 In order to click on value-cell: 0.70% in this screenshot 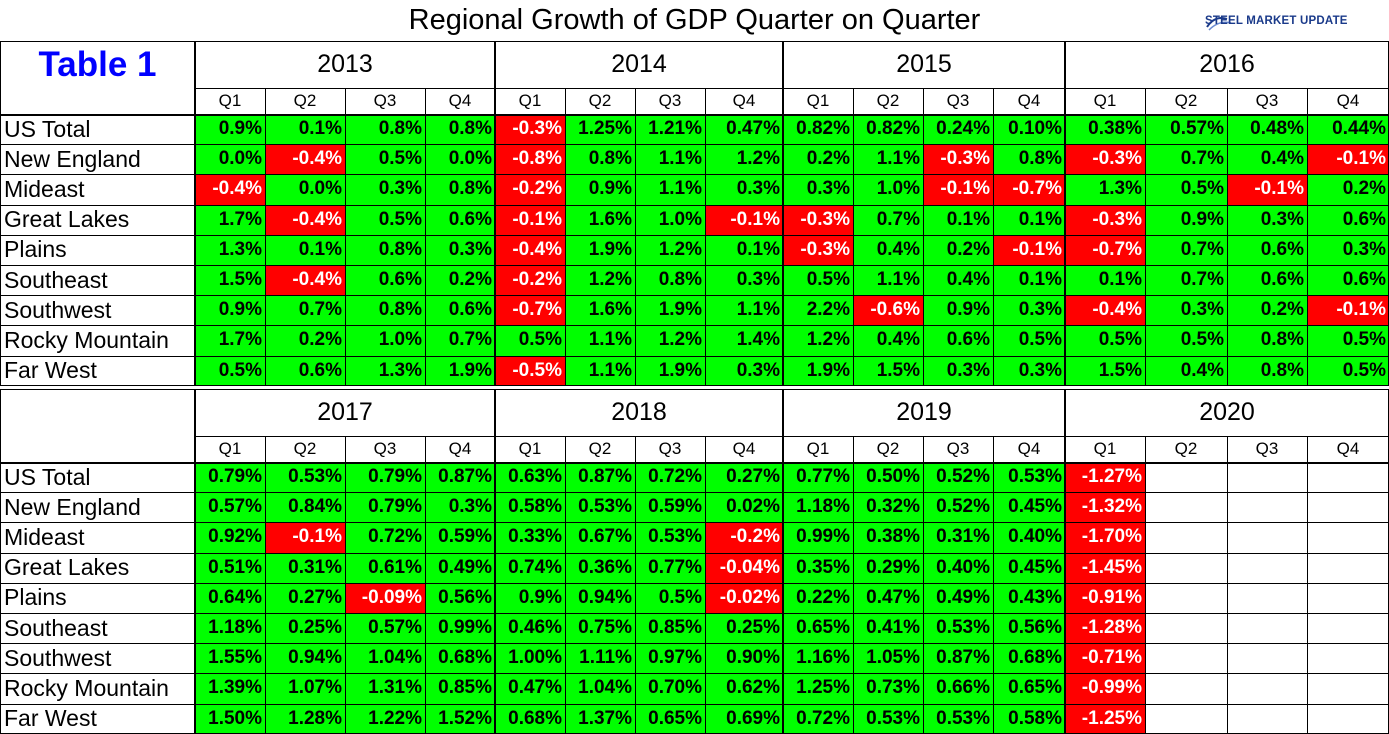, I will do `click(670, 688)`.